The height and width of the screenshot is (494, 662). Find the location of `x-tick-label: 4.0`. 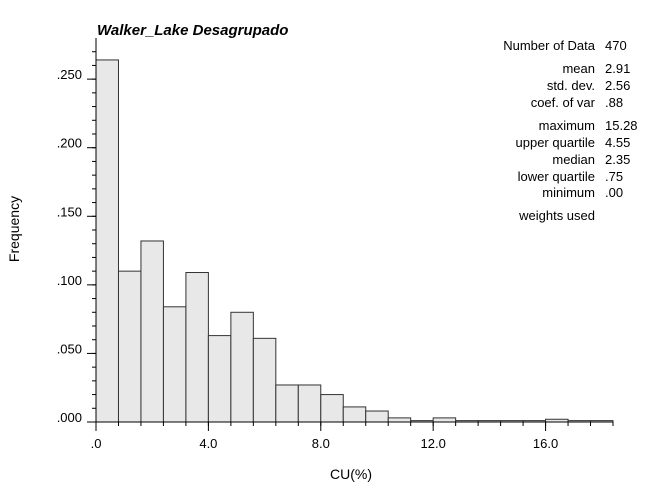

x-tick-label: 4.0 is located at coordinates (208, 443).